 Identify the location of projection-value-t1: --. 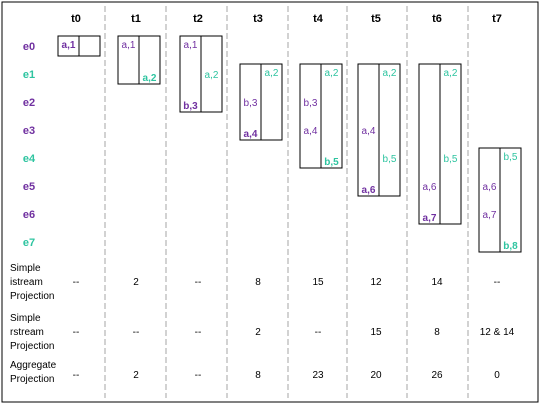
(136, 332).